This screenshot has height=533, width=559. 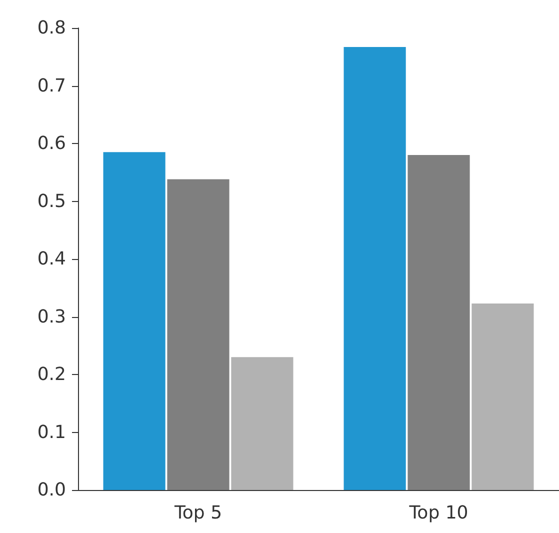 What do you see at coordinates (197, 513) in the screenshot?
I see `x-tick-label: Top 5` at bounding box center [197, 513].